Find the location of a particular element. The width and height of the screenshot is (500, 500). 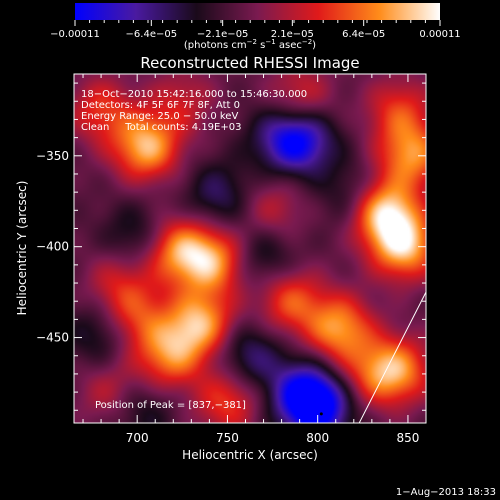

colorbar-tick-label: 6.4e−05 is located at coordinates (363, 34).